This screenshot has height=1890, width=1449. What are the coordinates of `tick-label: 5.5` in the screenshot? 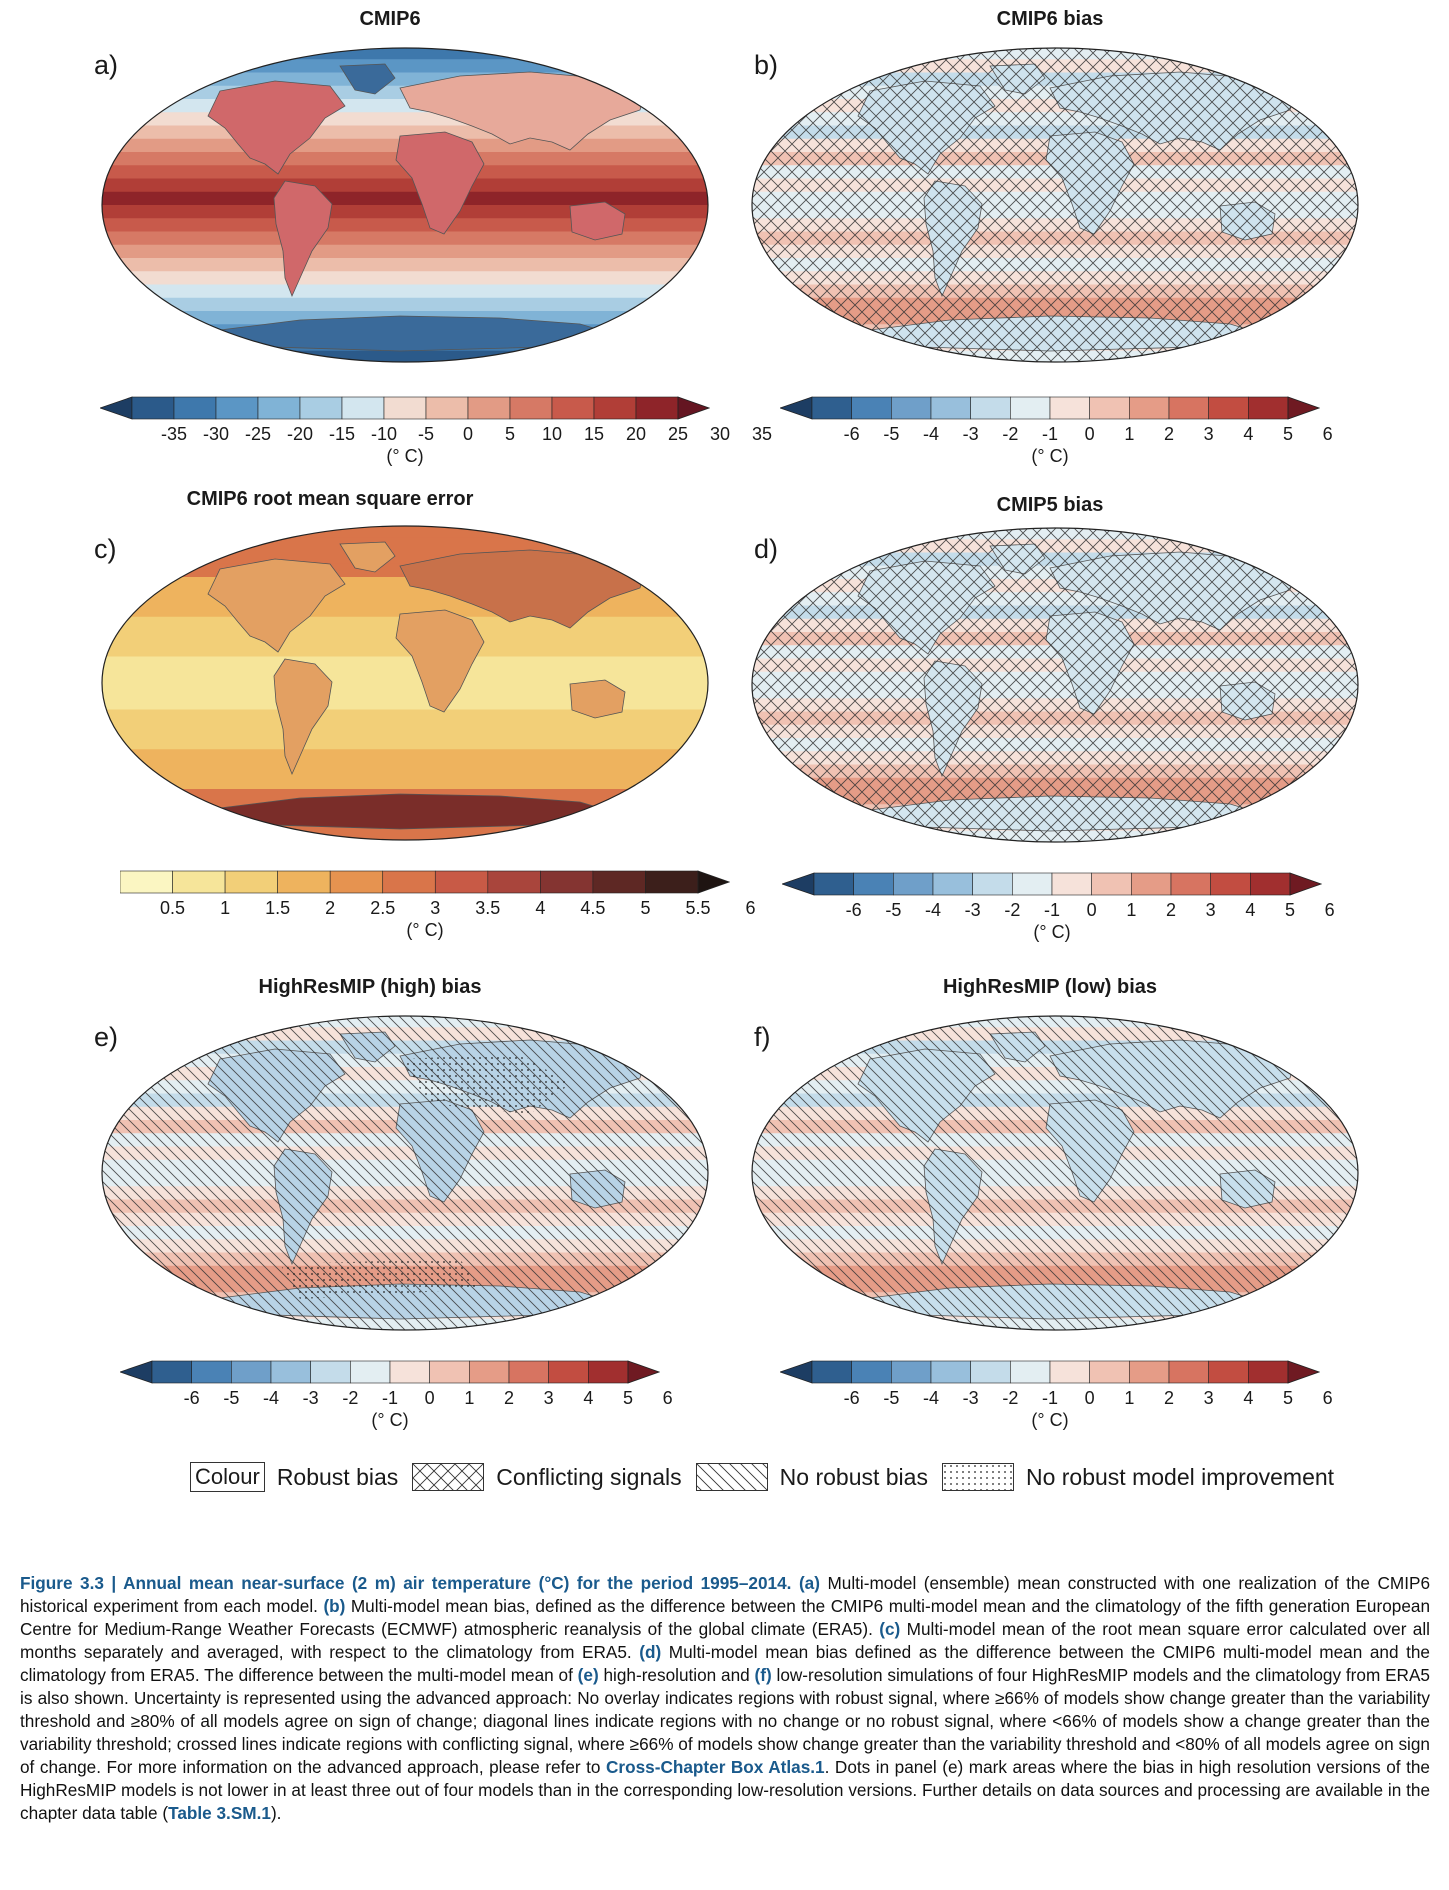 It's located at (698, 908).